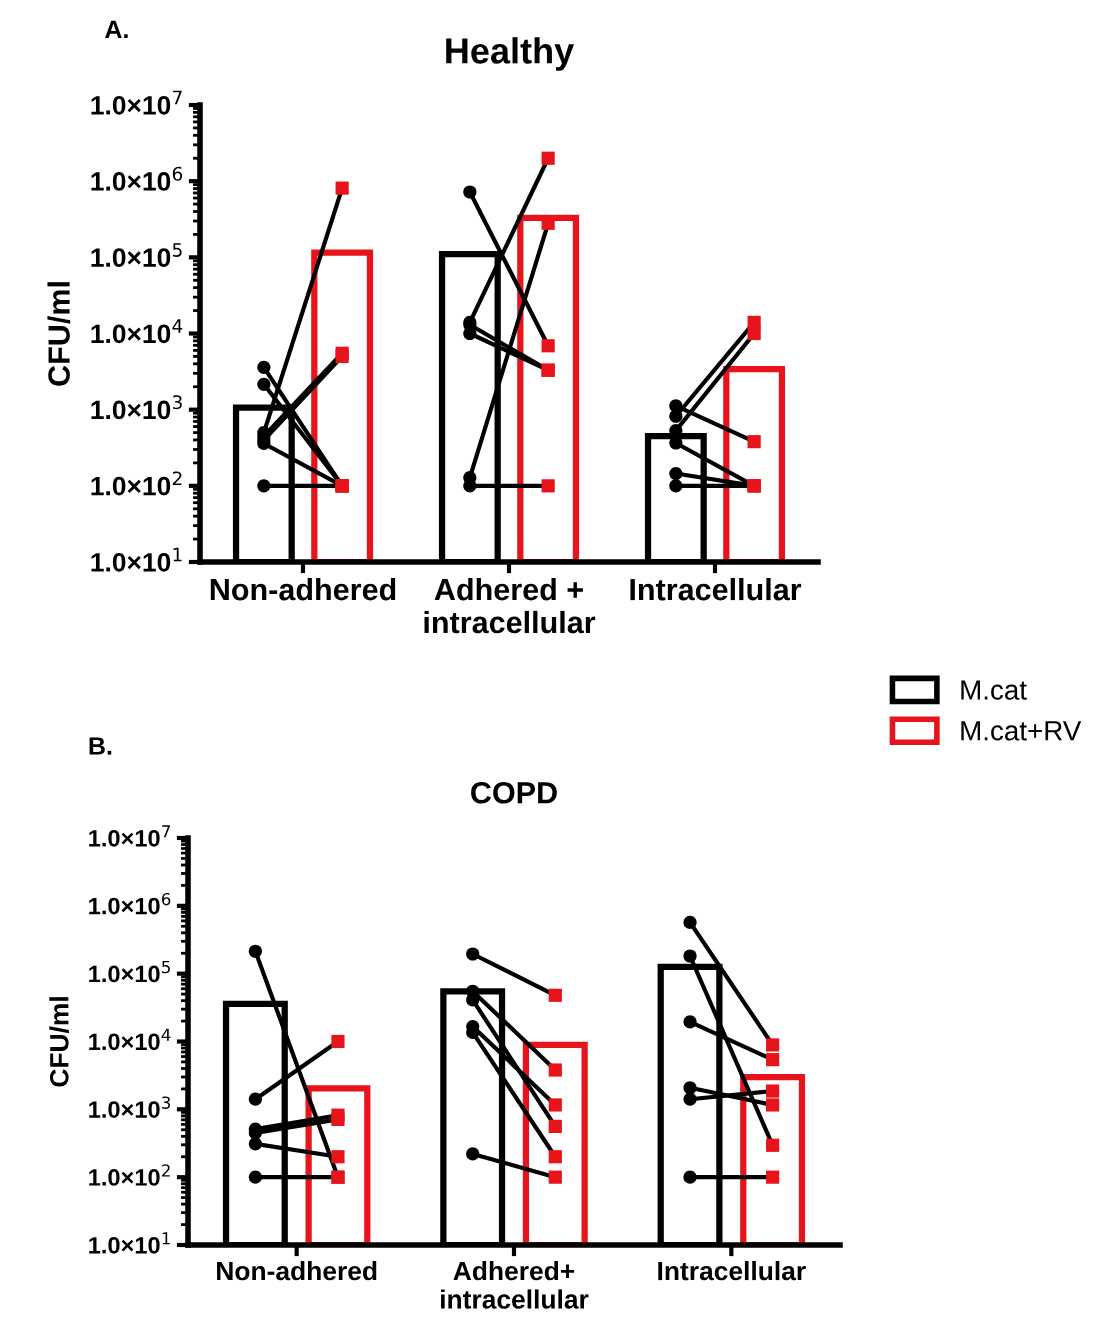 Image resolution: width=1099 pixels, height=1327 pixels. I want to click on text: B., so click(100, 746).